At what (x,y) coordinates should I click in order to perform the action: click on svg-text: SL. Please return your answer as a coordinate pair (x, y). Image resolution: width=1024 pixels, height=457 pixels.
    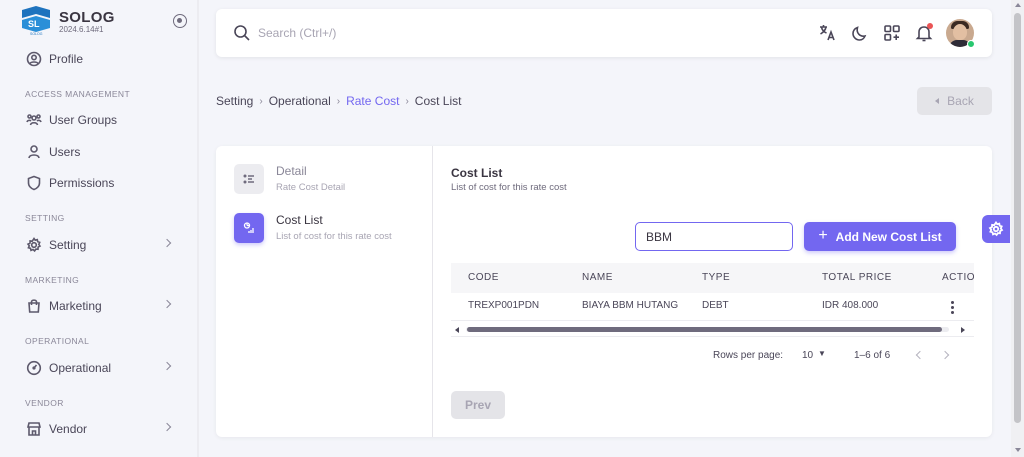
    Looking at the image, I should click on (34, 24).